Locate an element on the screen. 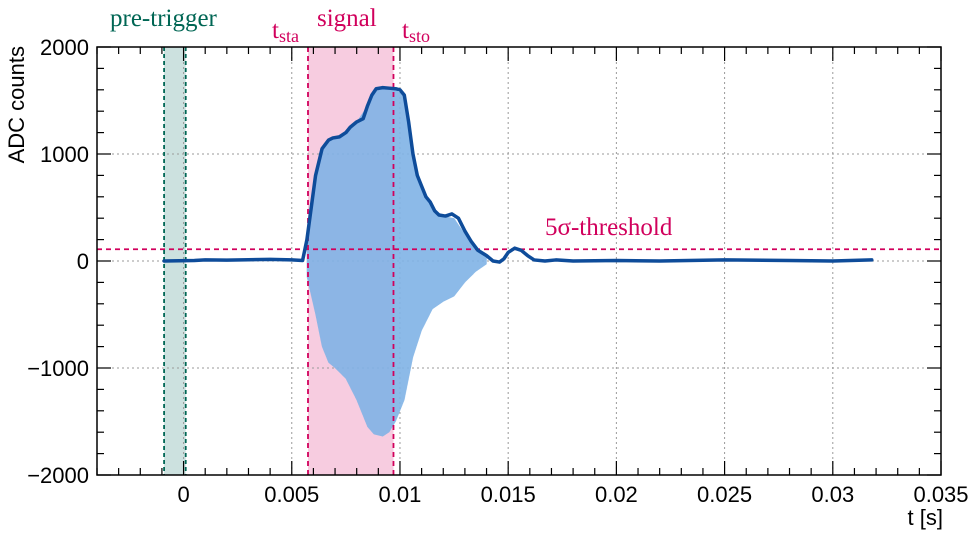  y-axis-title: ADC counts is located at coordinates (16, 104).